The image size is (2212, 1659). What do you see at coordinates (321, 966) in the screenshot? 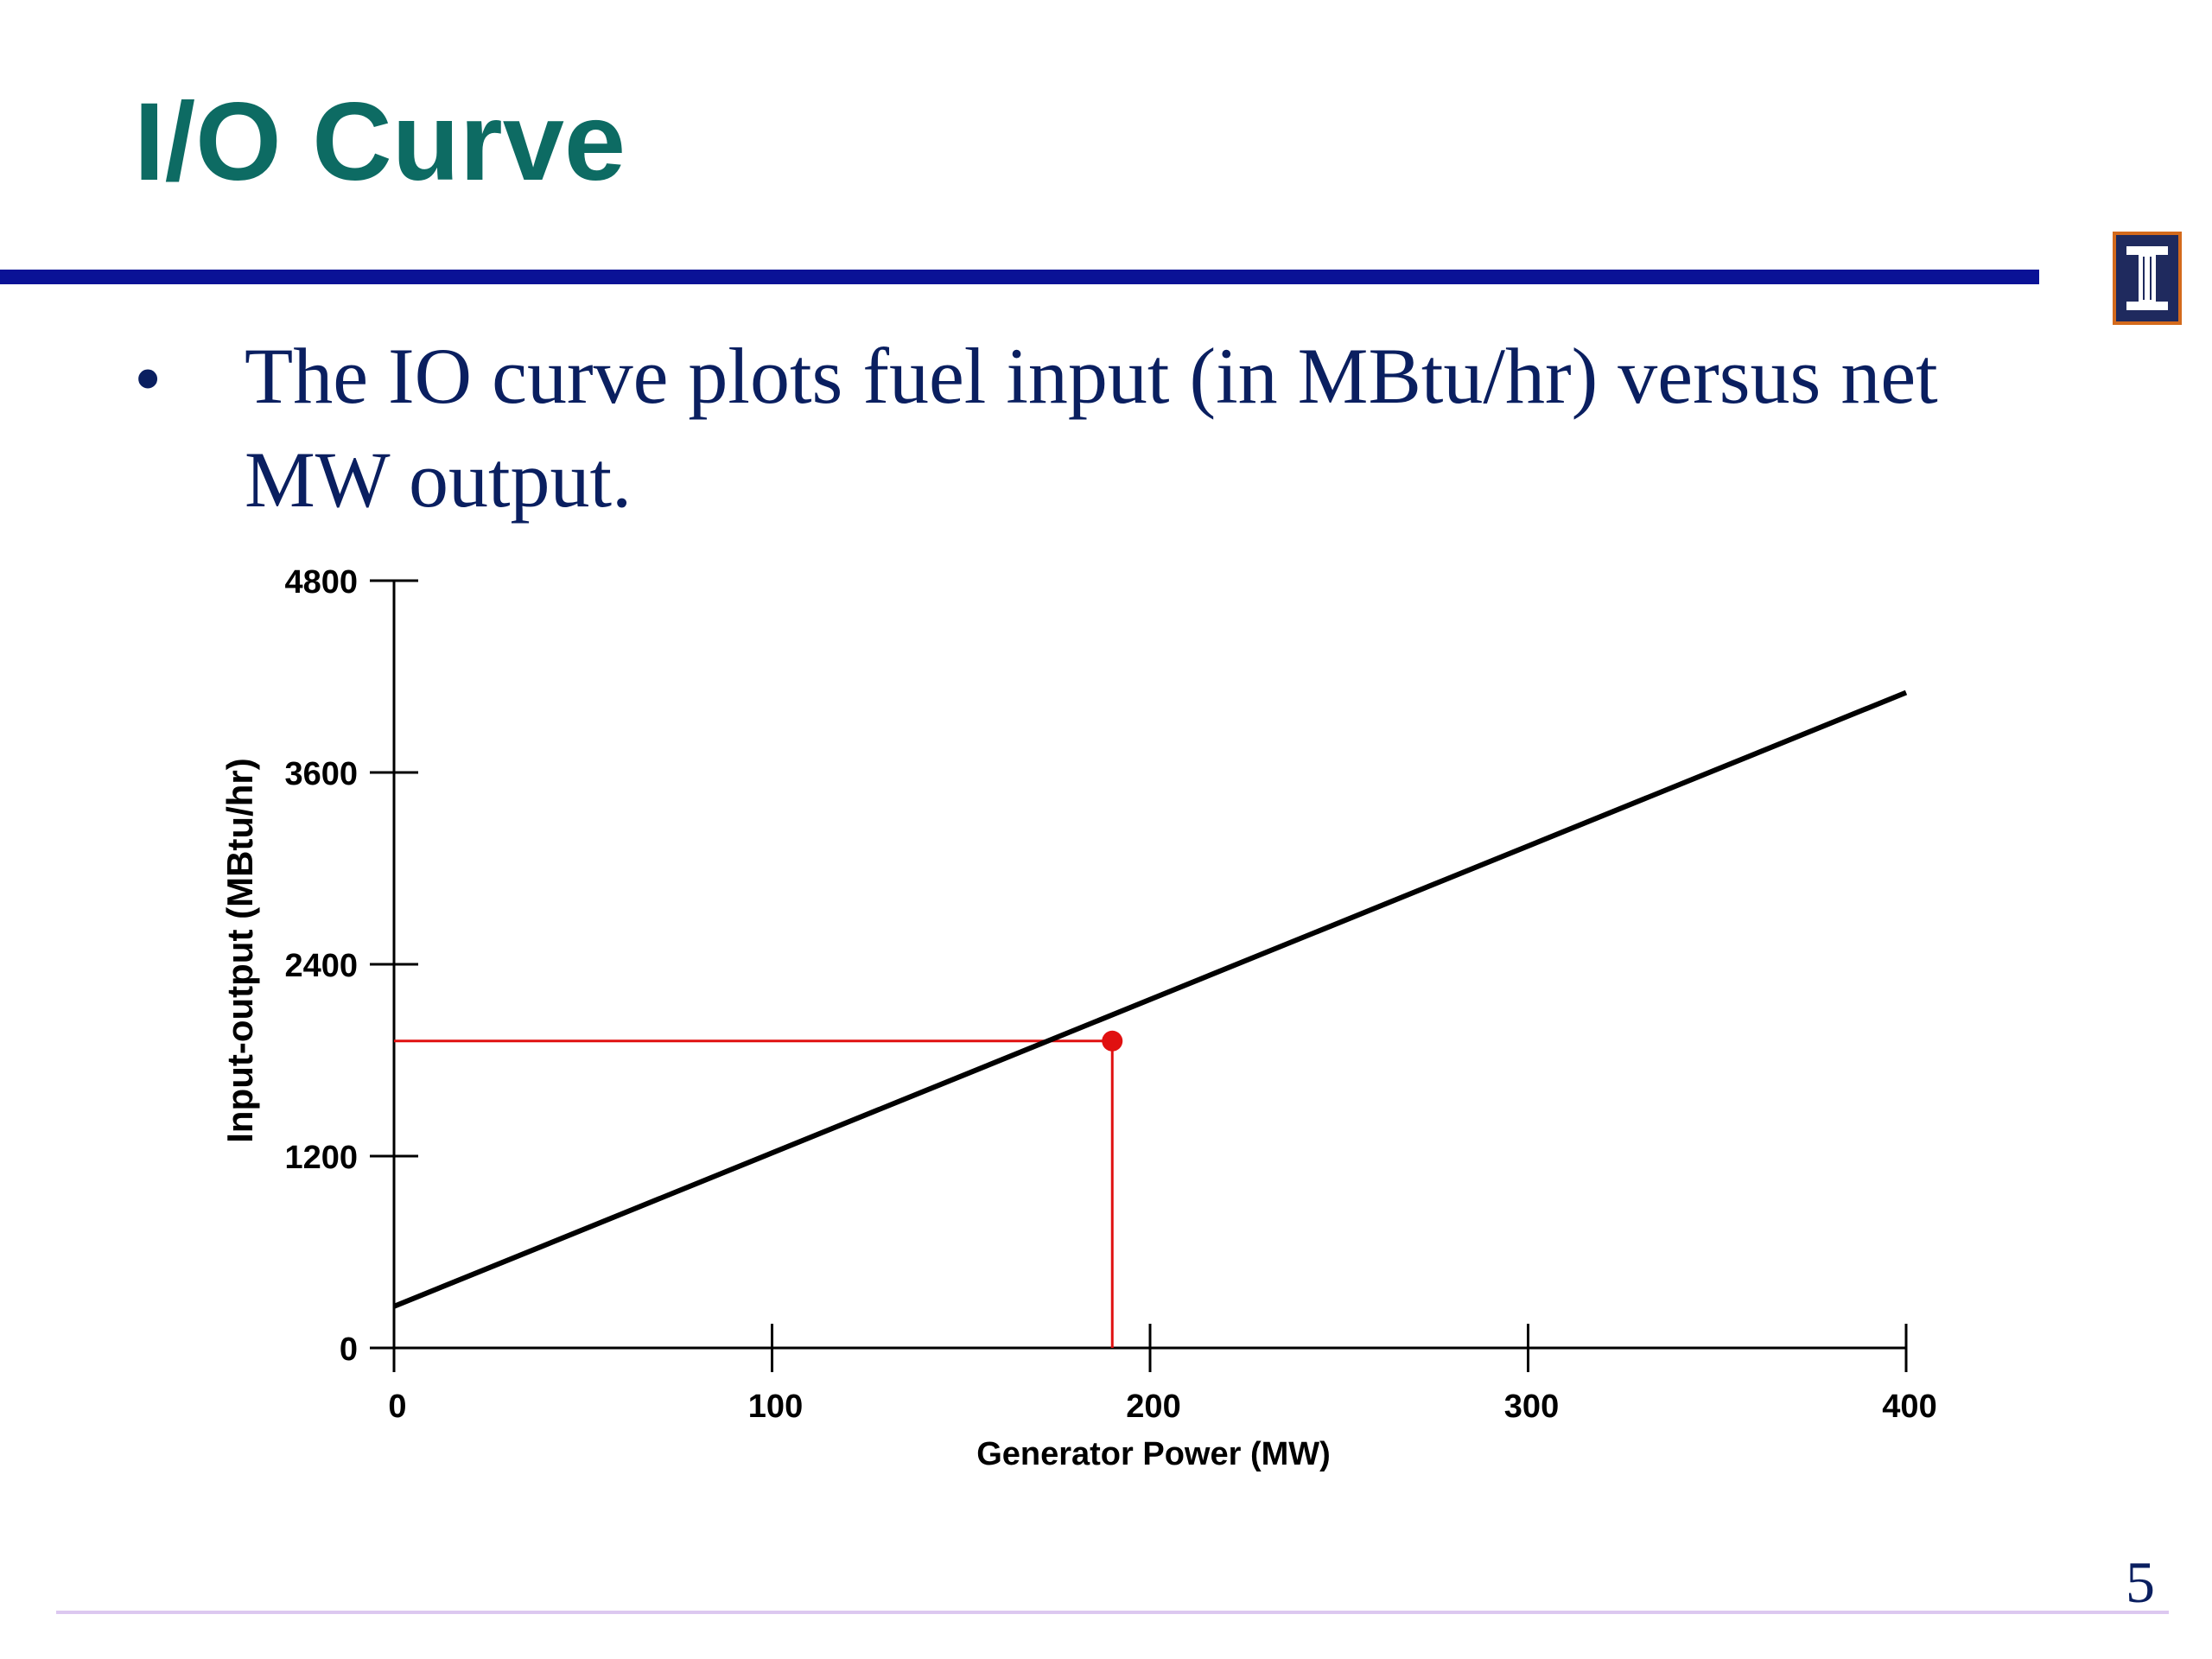
I see `y-tick-label: 2400` at bounding box center [321, 966].